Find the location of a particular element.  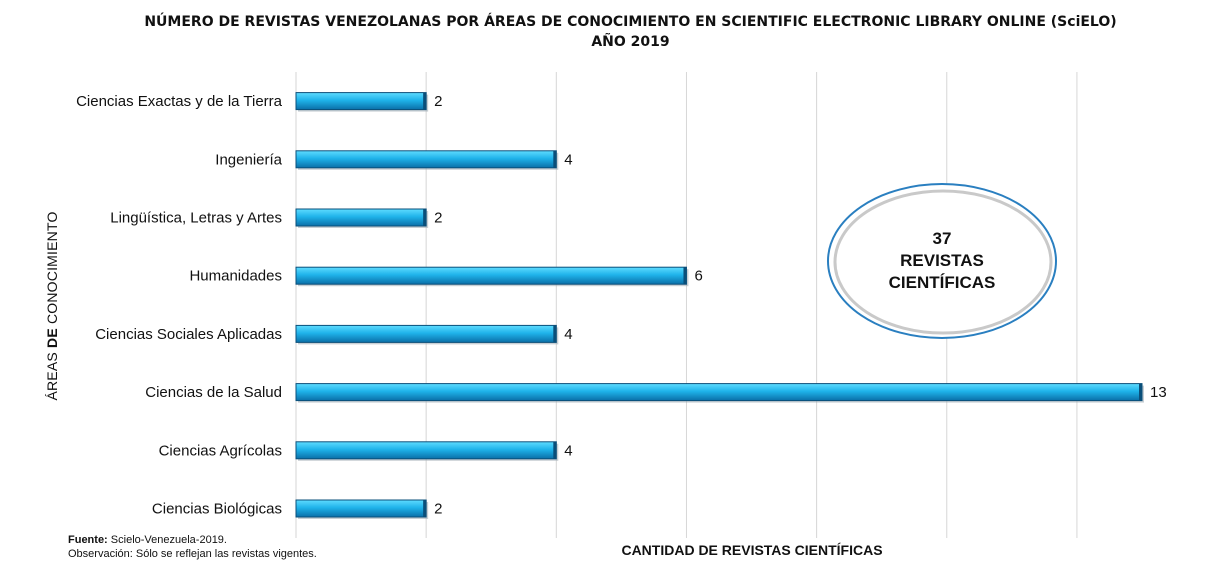

category-label: Ciencias Sociales Aplicadas is located at coordinates (188, 334).